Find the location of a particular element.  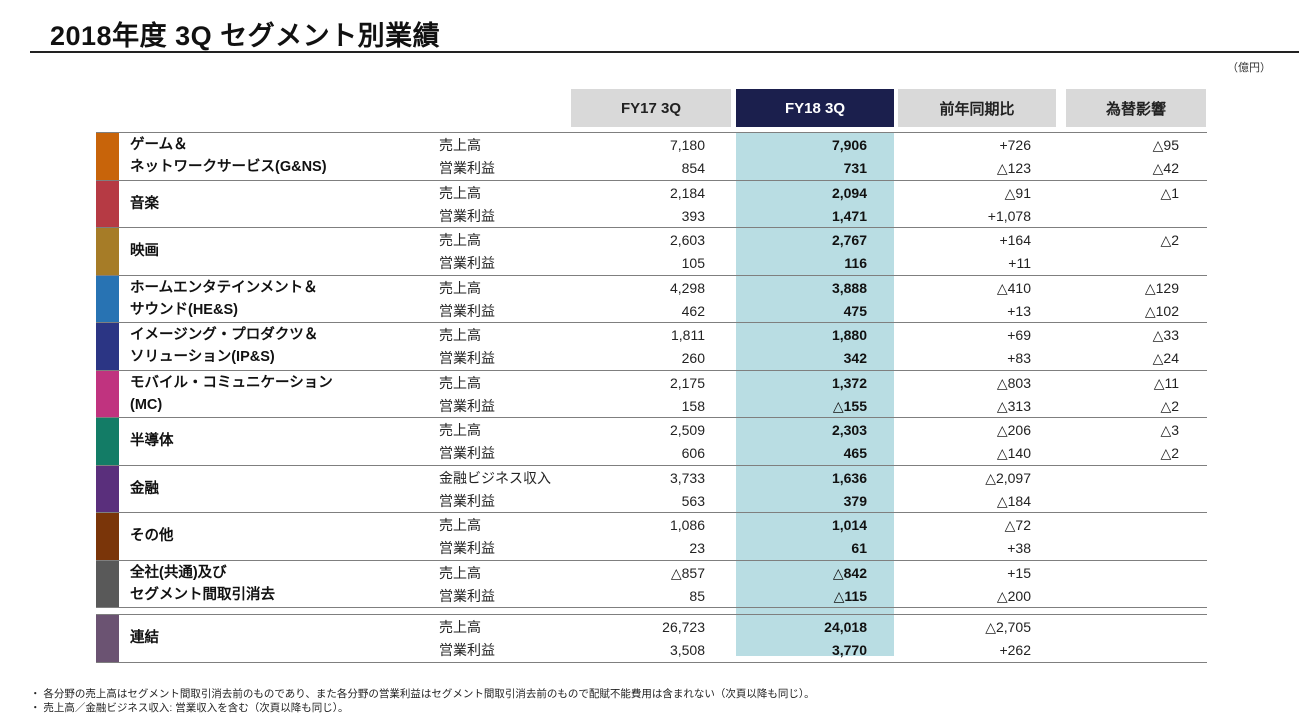

value-fy18: 2,303 is located at coordinates (849, 430).